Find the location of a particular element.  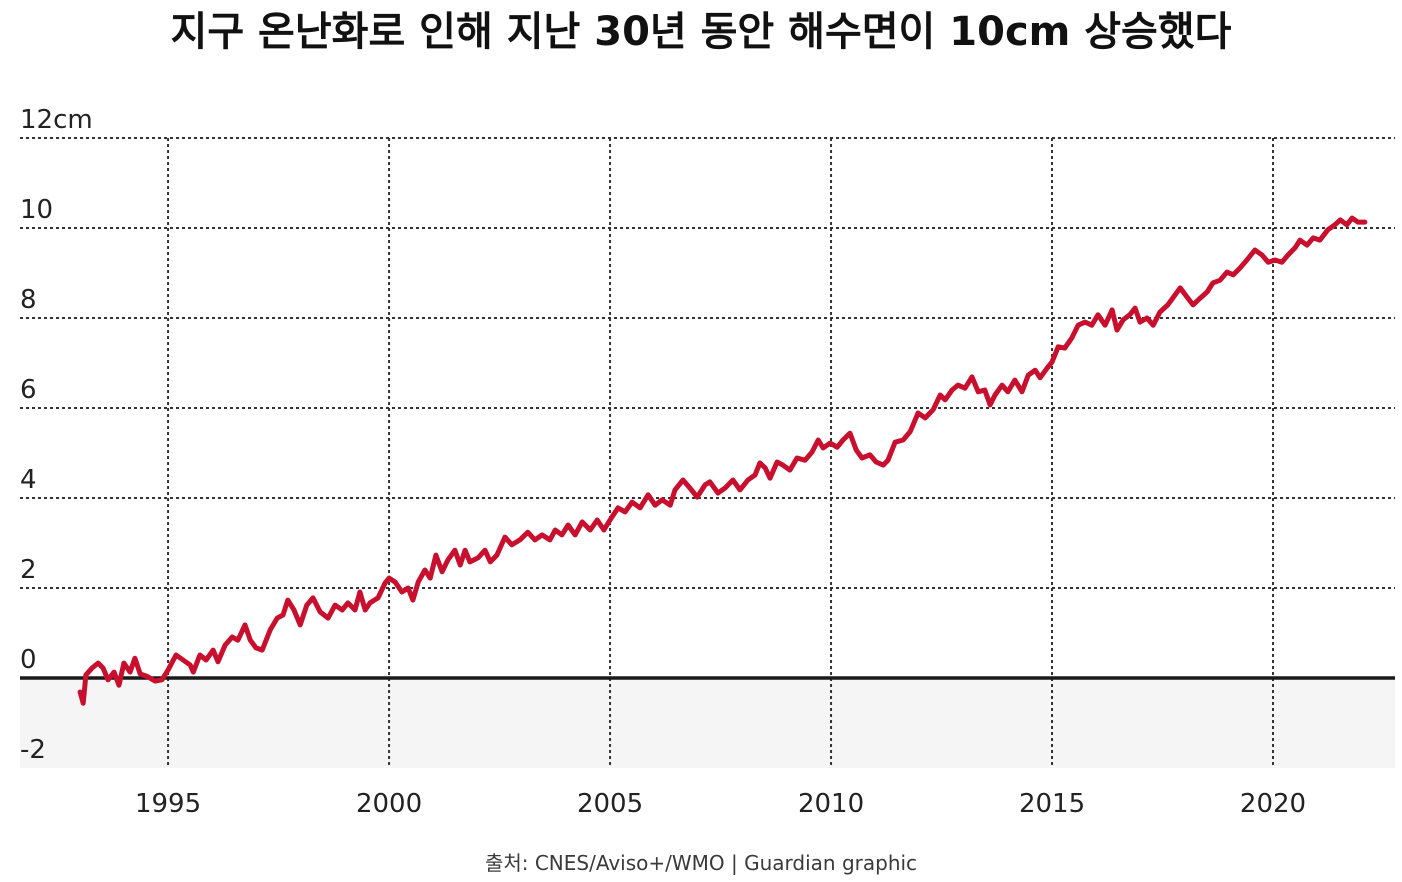

negative-region-band is located at coordinates (707, 723).